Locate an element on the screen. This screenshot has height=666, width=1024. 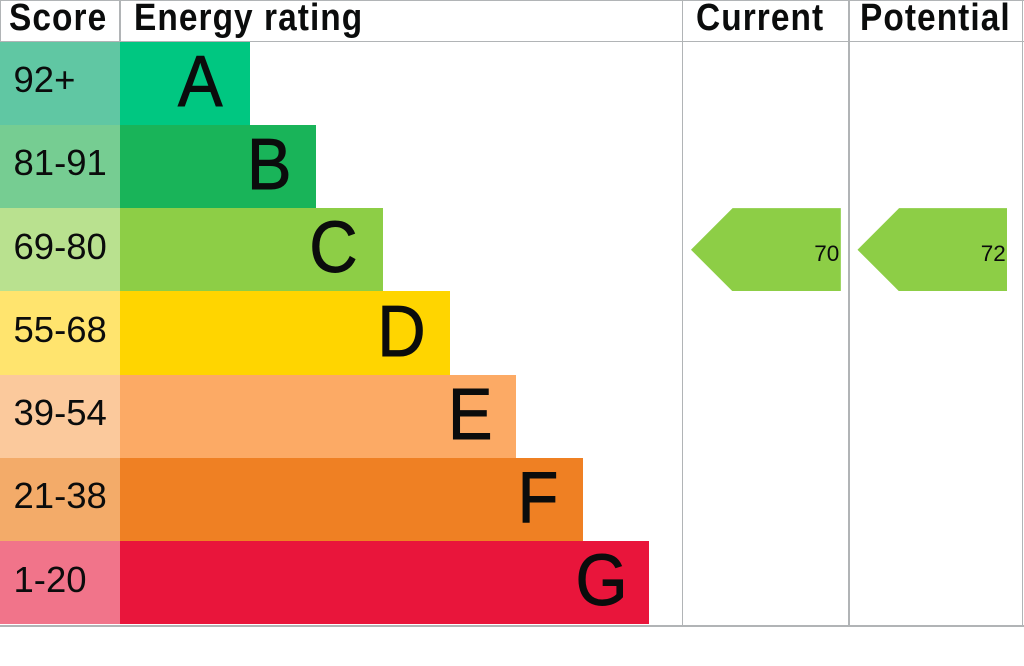
rating-bar-d is located at coordinates (284, 333).